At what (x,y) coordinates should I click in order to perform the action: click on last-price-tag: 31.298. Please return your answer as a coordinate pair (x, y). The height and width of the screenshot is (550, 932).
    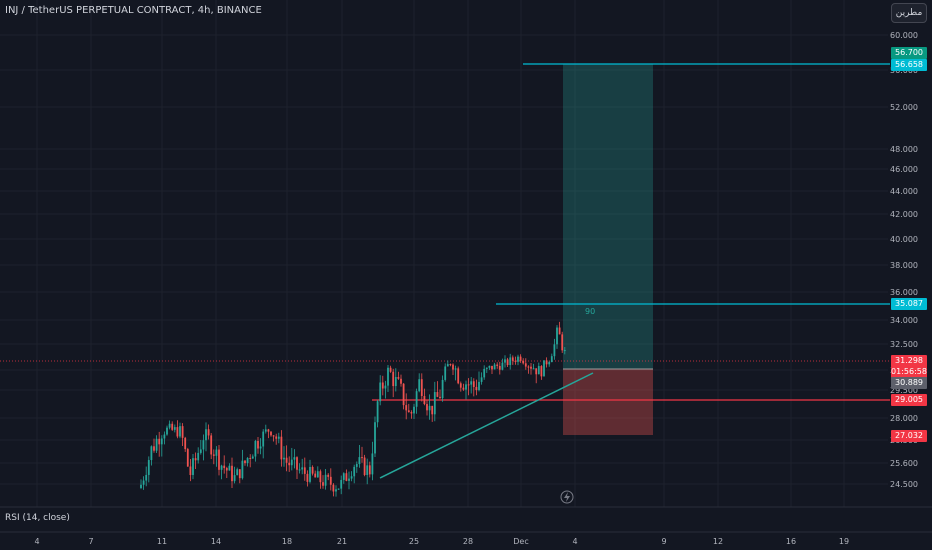
    Looking at the image, I should click on (909, 361).